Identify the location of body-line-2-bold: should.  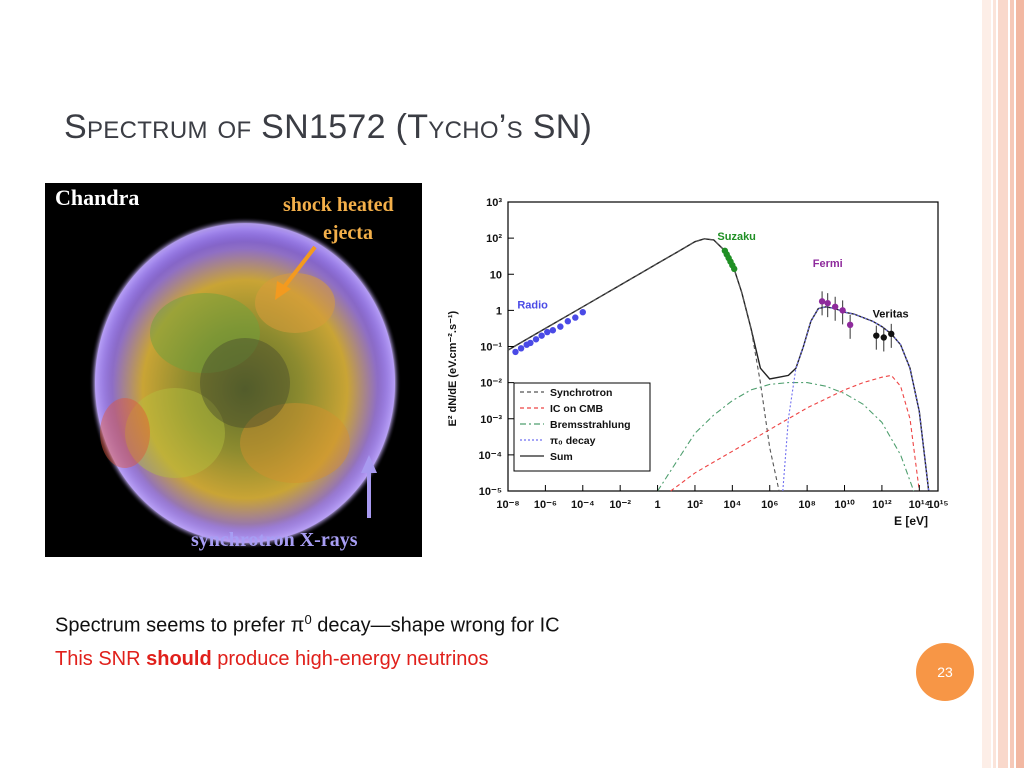
(179, 658).